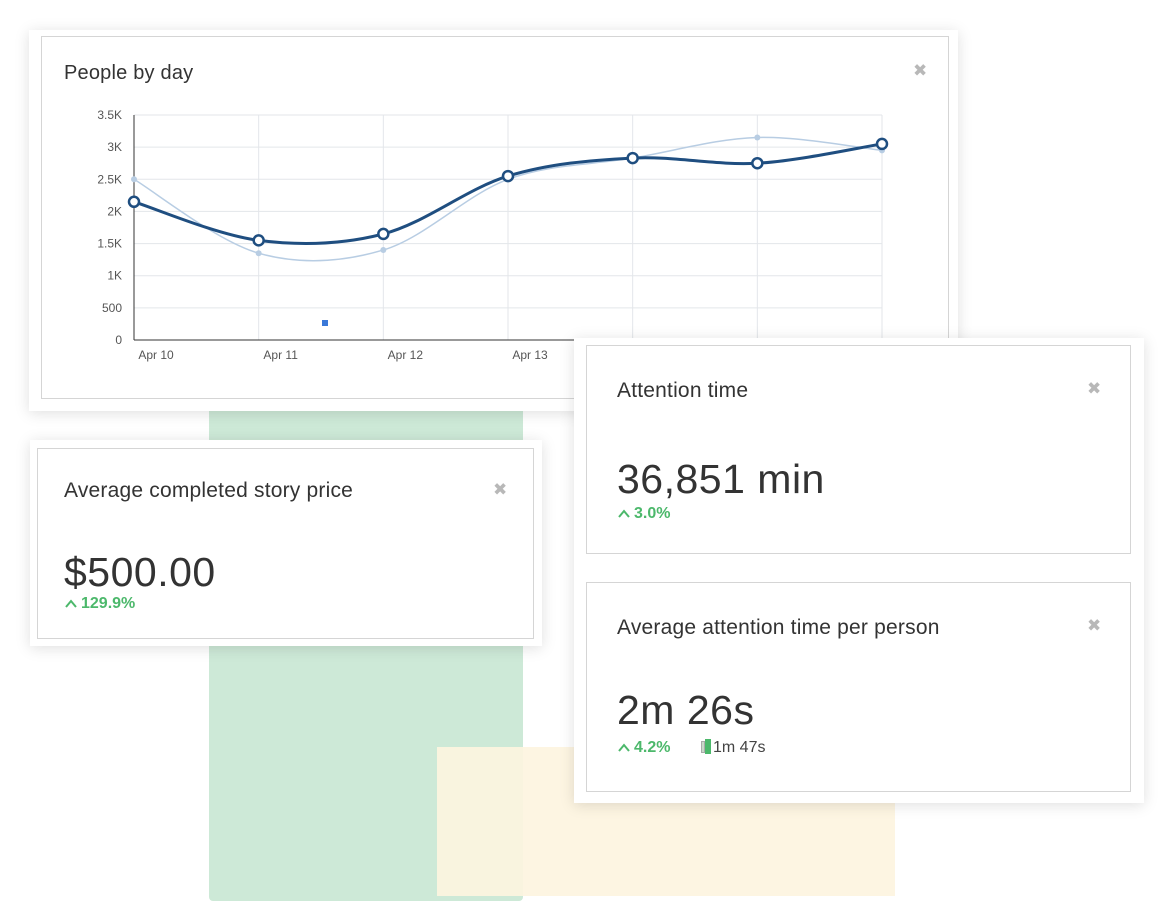 This screenshot has width=1174, height=901. Describe the element at coordinates (858, 449) in the screenshot. I see `attention-time-card: Attention time ✖ 36,851 min 3.0%` at that location.